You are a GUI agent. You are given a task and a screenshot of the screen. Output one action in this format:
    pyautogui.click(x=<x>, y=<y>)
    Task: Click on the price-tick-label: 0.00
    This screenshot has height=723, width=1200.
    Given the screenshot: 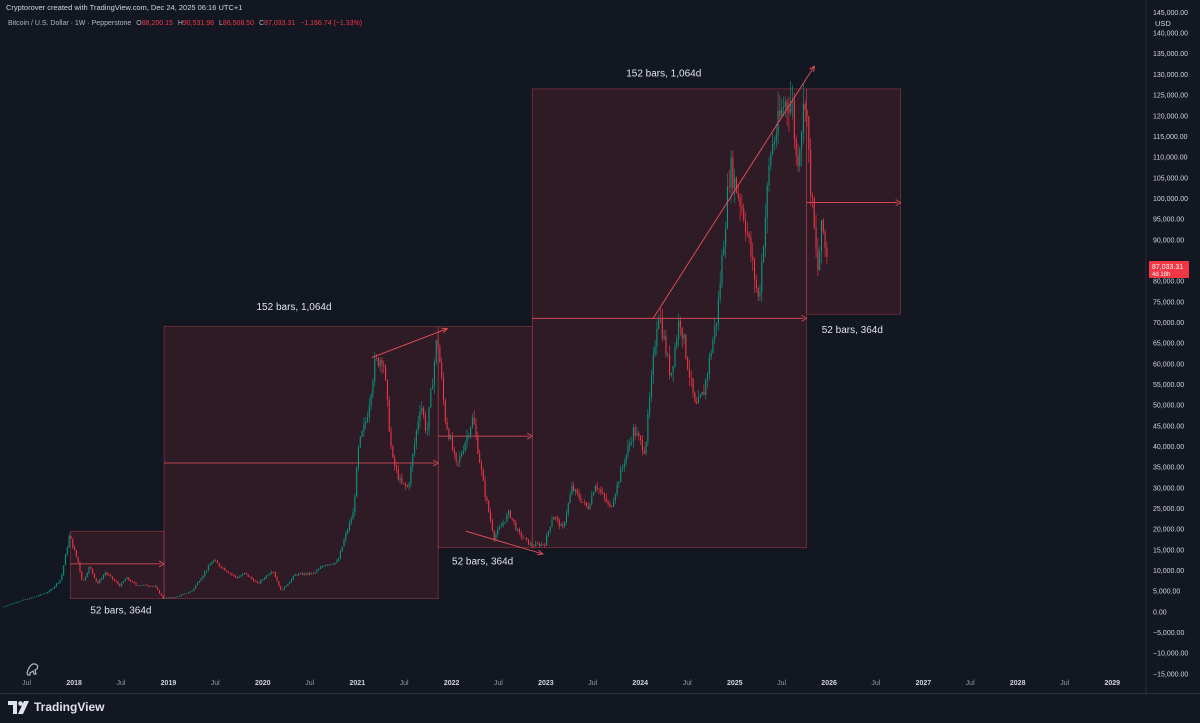 What is the action you would take?
    pyautogui.click(x=1160, y=612)
    